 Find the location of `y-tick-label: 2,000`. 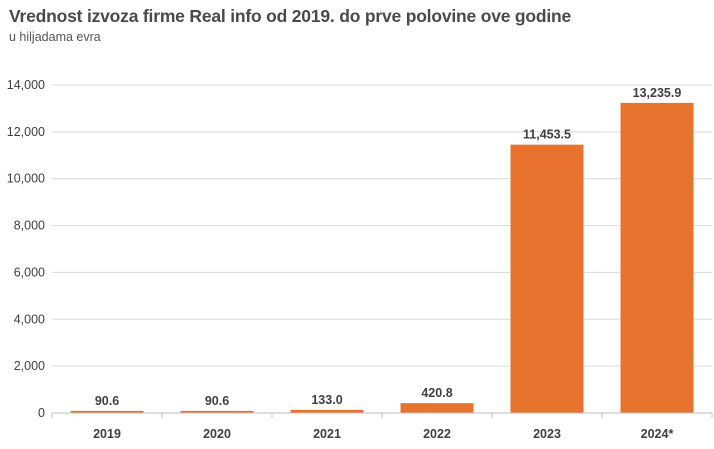

y-tick-label: 2,000 is located at coordinates (29, 366).